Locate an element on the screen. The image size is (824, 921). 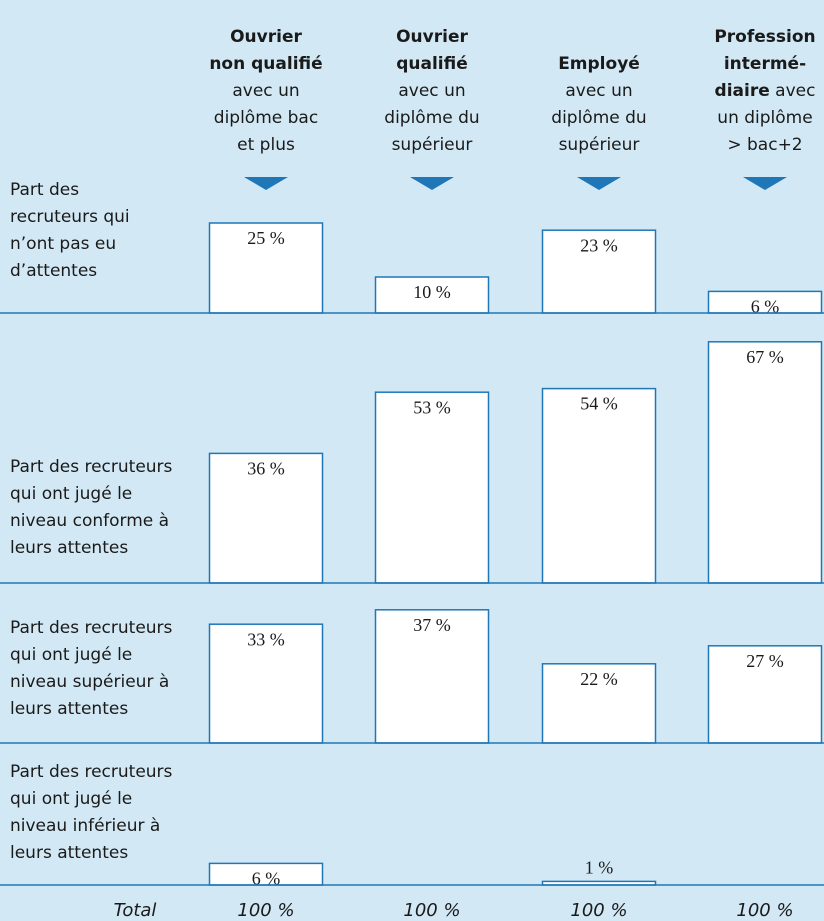
column-header: et plus is located at coordinates (266, 145).